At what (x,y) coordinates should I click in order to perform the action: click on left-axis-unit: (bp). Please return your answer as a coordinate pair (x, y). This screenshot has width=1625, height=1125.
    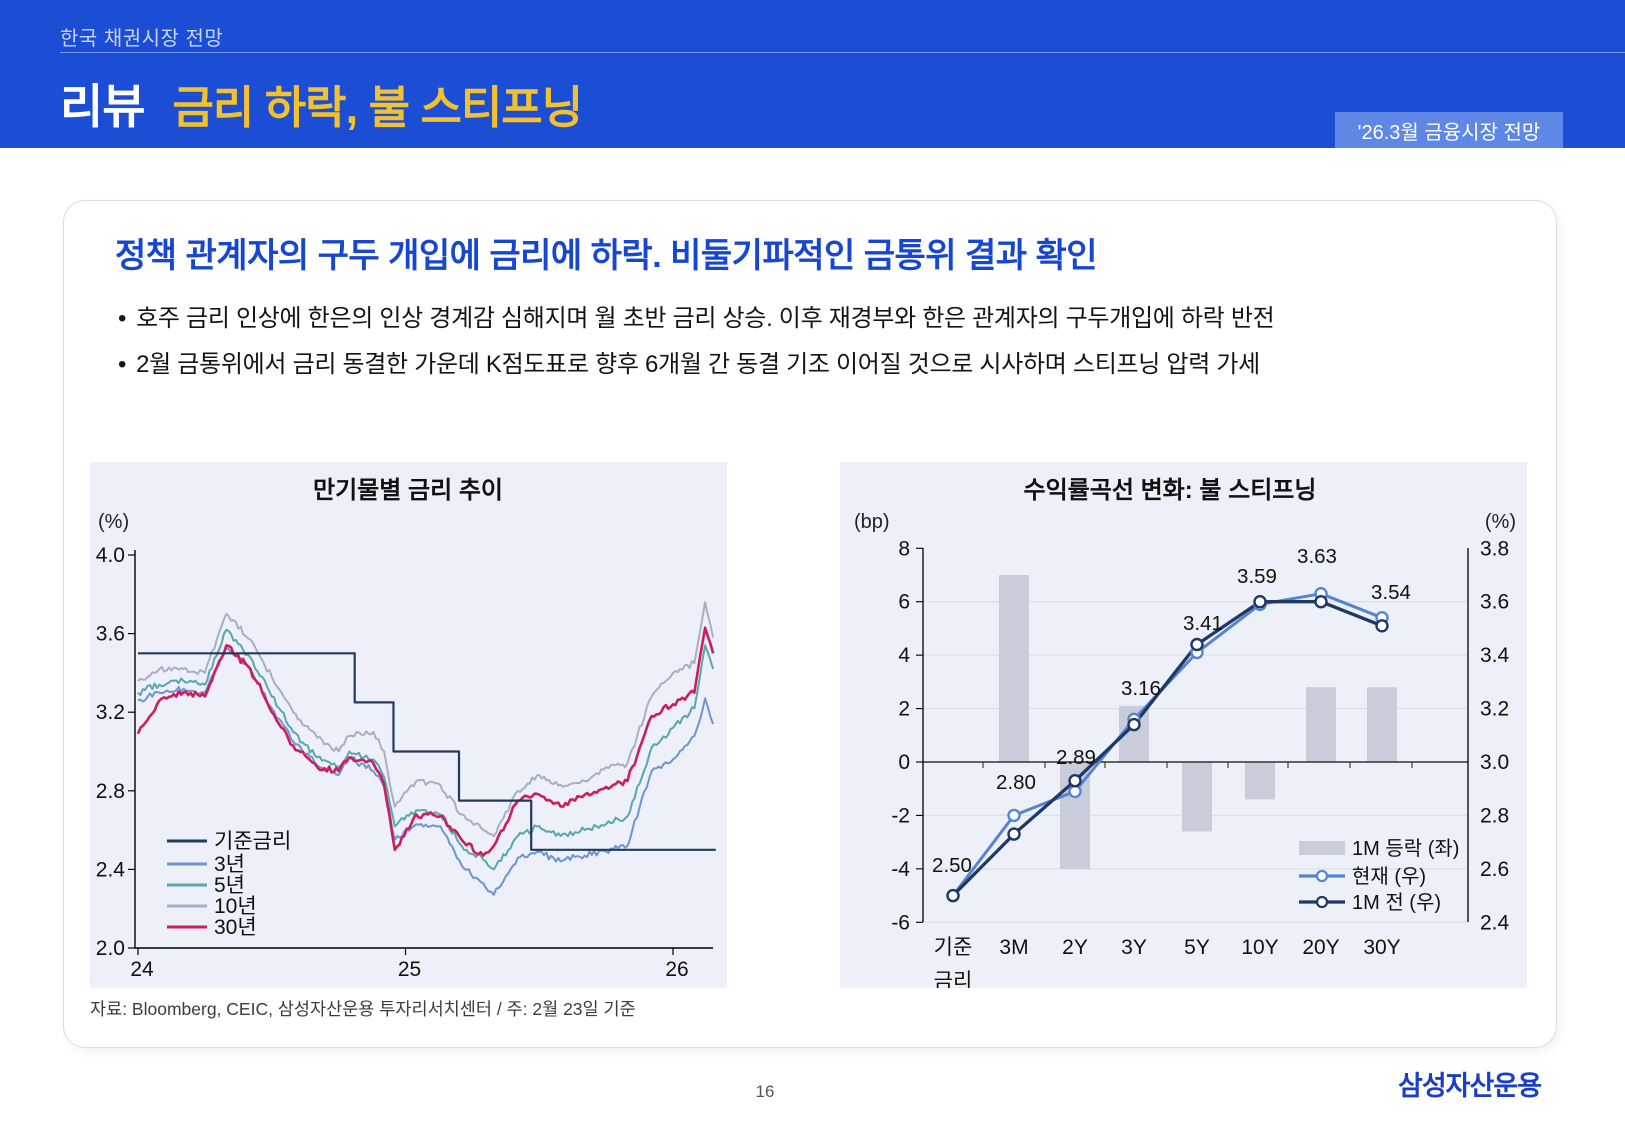
    Looking at the image, I should click on (872, 522).